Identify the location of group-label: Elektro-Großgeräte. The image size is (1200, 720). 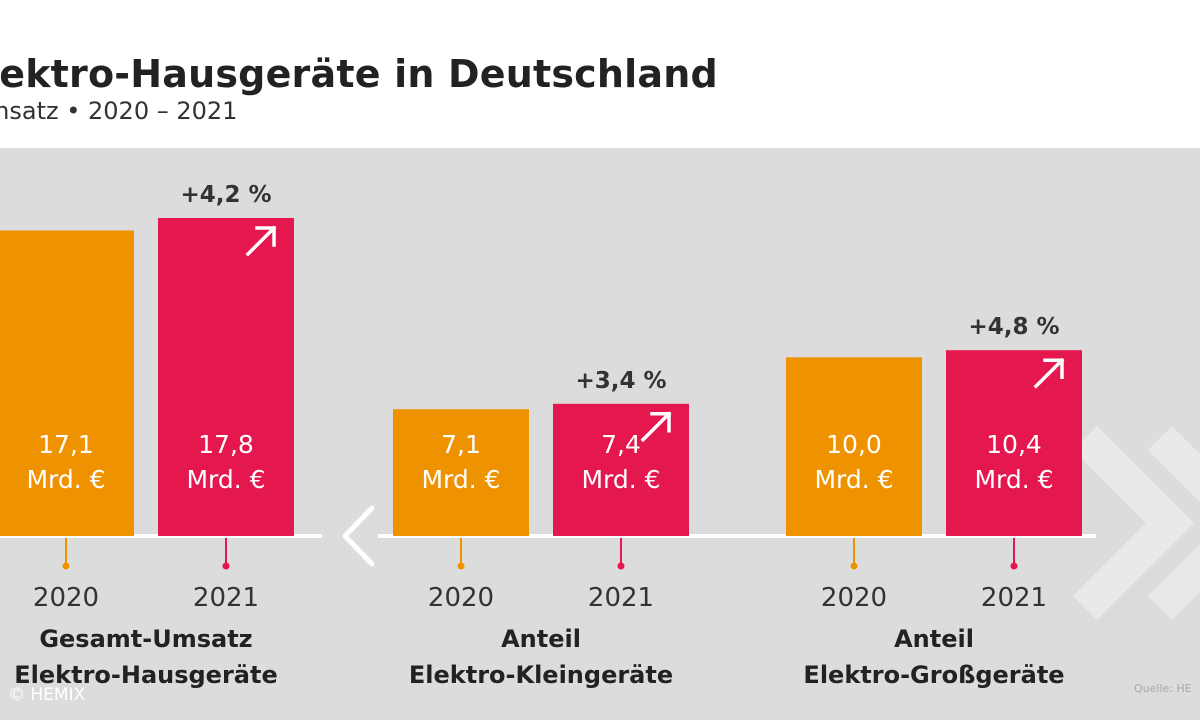
(933, 675).